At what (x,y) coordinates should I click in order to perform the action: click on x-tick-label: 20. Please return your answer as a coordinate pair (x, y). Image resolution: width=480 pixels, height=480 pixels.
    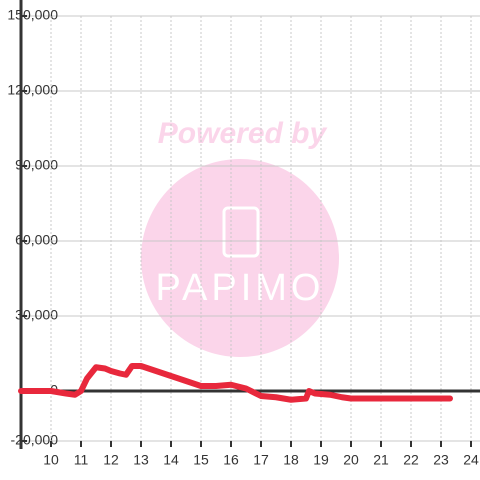
    Looking at the image, I should click on (351, 460).